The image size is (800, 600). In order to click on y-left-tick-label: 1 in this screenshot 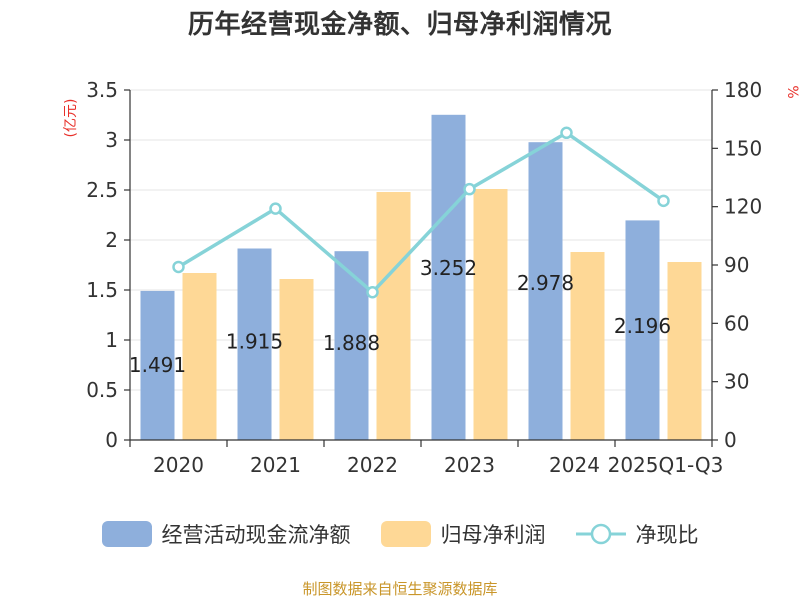, I will do `click(111, 340)`.